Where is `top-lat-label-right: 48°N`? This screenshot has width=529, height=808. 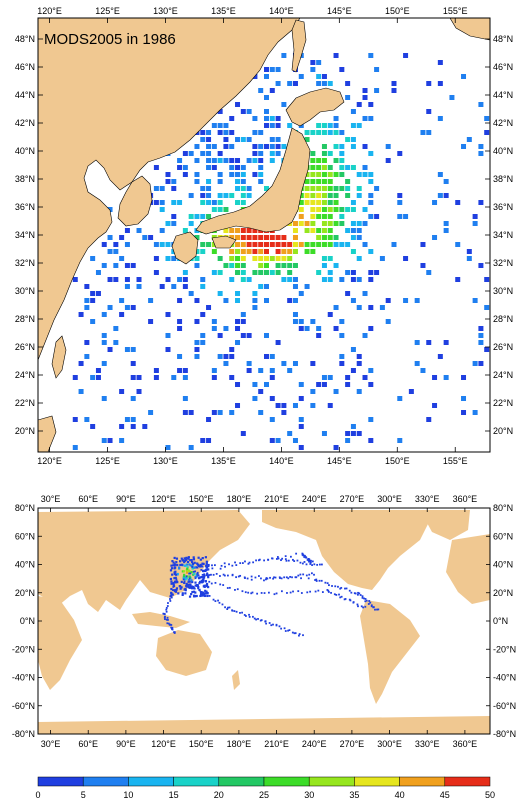 top-lat-label-right: 48°N is located at coordinates (503, 39).